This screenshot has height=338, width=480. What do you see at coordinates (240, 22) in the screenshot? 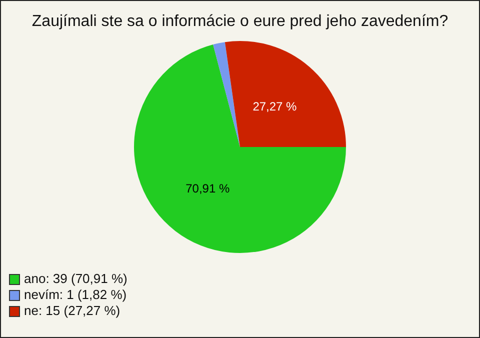
I see `chart-title: Zaujímali ste sa o informácie o eure pred jeho zavedením?` at bounding box center [240, 22].